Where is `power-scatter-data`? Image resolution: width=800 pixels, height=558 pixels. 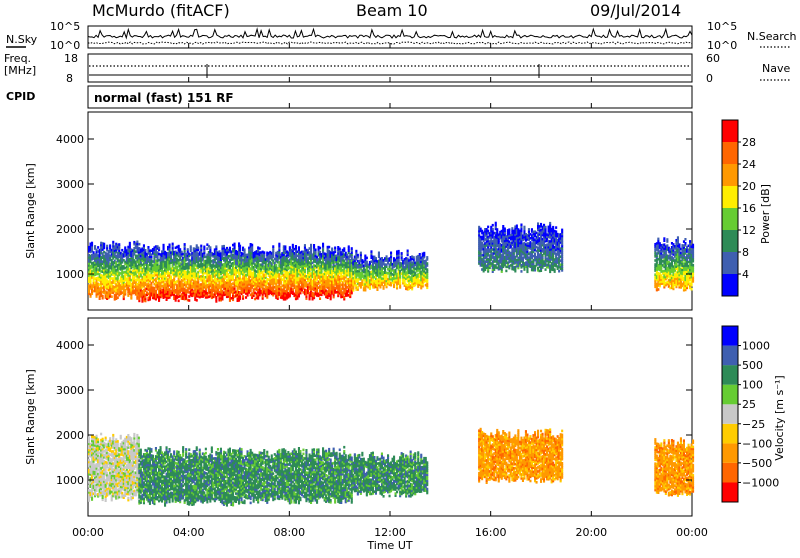 power-scatter-data is located at coordinates (391, 262).